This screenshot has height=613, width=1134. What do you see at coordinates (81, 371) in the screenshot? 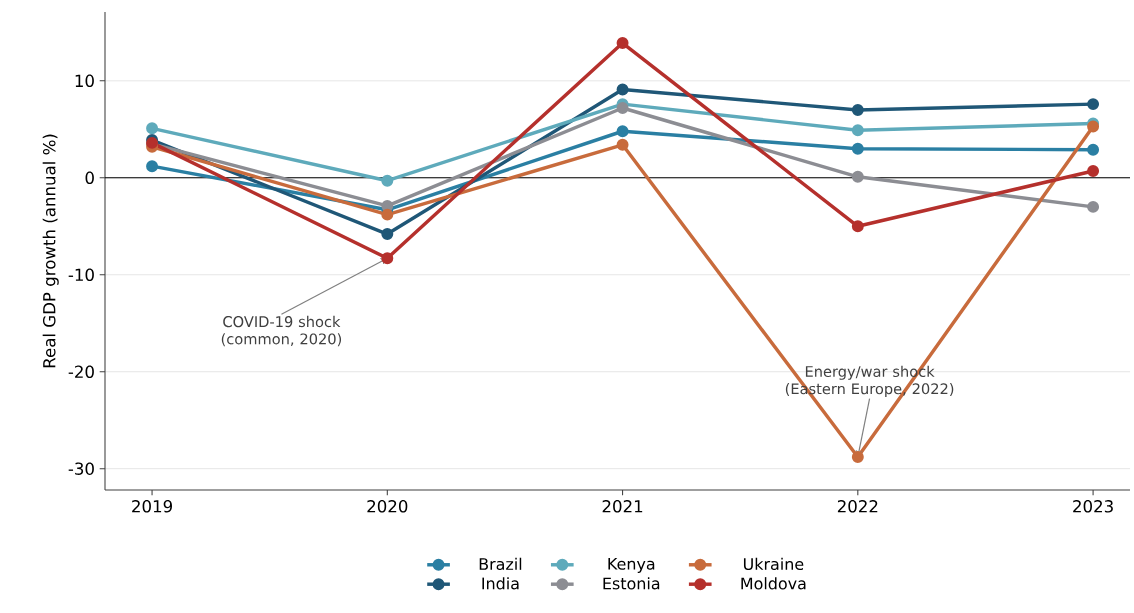
I see `y-tick-label: -20` at bounding box center [81, 371].